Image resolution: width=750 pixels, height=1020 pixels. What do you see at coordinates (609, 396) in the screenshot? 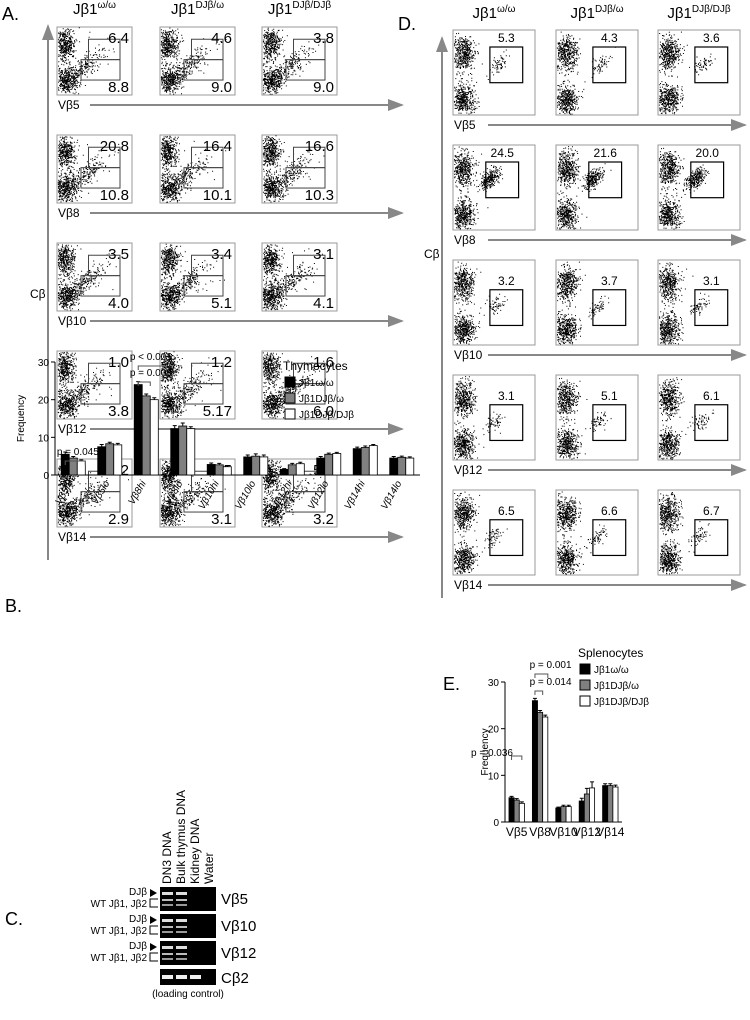
I see `gate-value: 5.1` at bounding box center [609, 396].